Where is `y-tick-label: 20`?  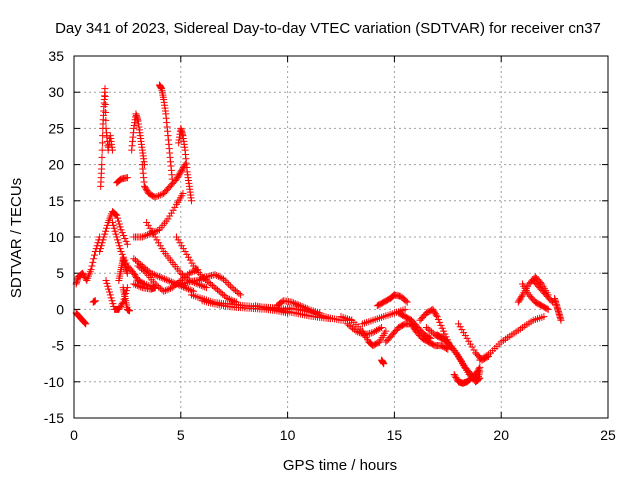 y-tick-label: 20 is located at coordinates (56, 165).